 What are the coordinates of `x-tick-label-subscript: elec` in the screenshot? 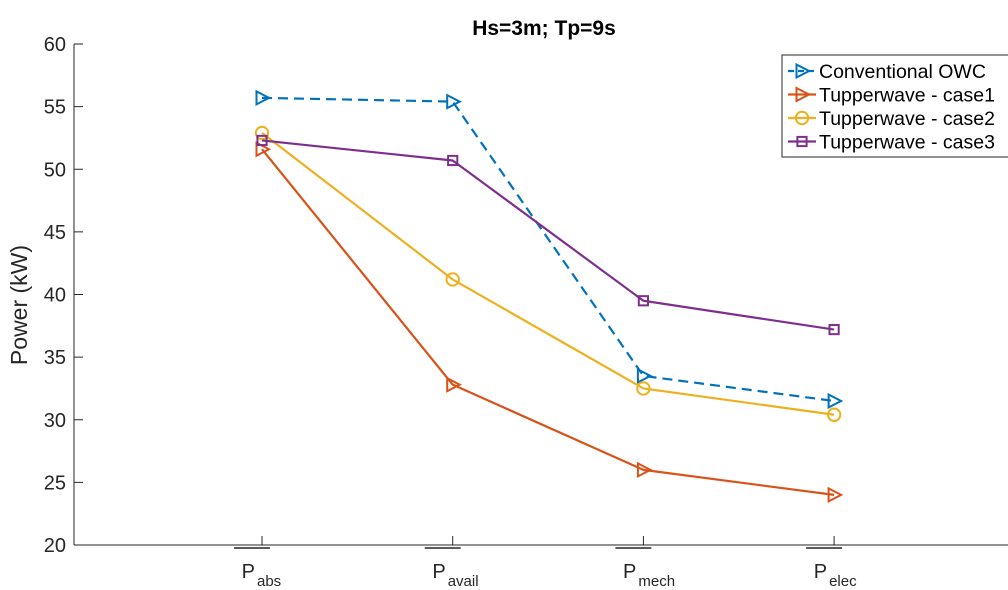 It's located at (843, 581).